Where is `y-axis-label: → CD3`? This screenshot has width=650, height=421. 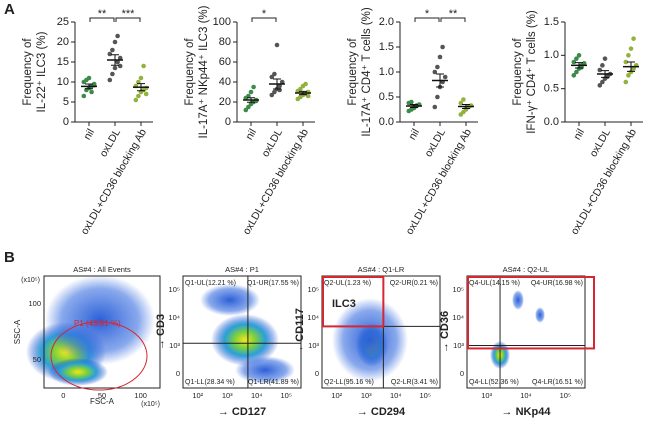
y-axis-label: → CD3 is located at coordinates (161, 332).